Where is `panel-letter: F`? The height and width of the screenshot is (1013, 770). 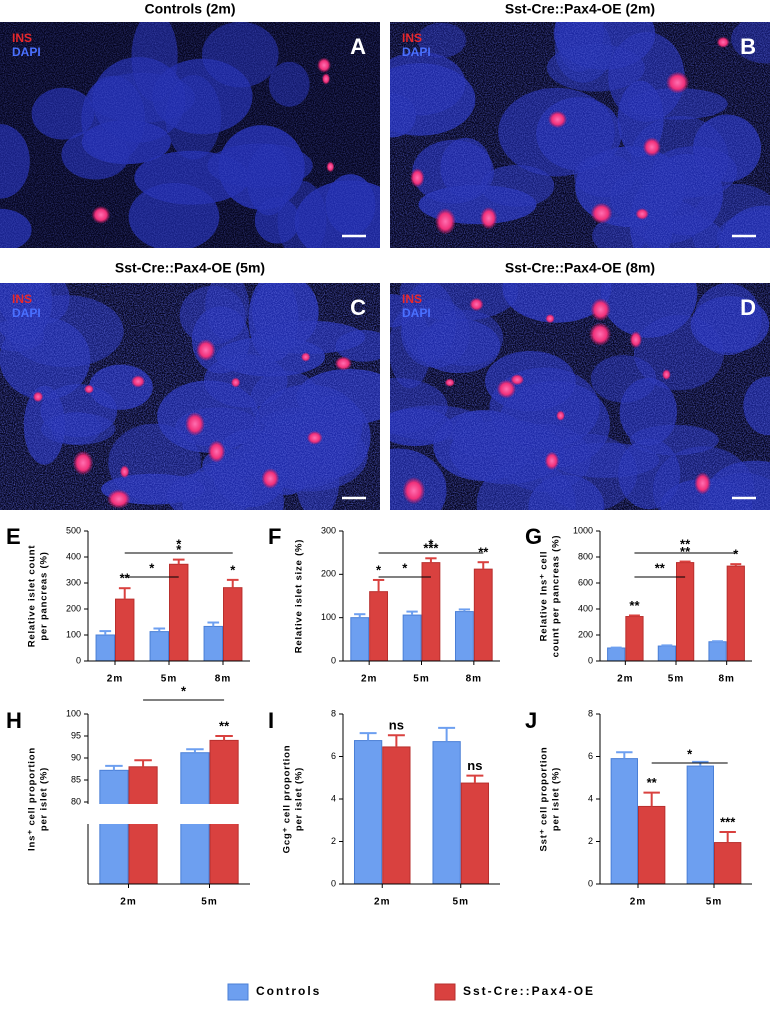
panel-letter: F is located at coordinates (274, 536).